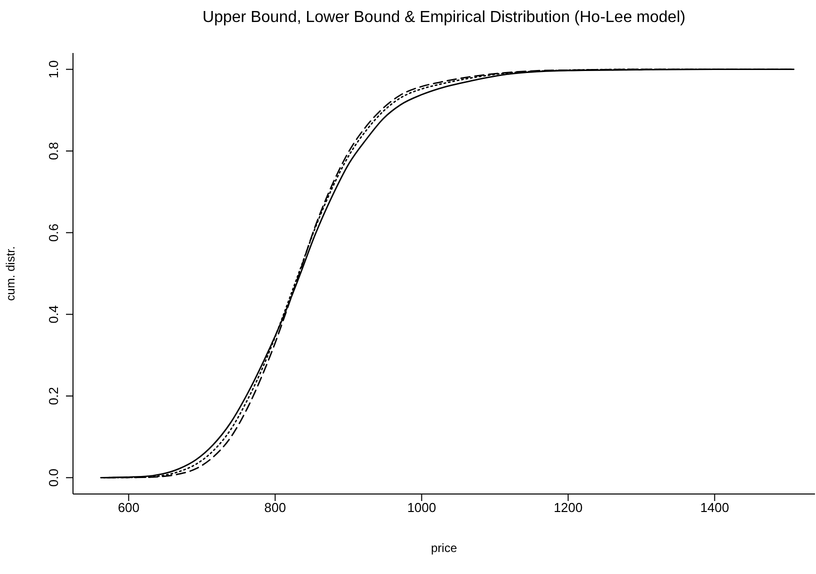 This screenshot has height=574, width=816. Describe the element at coordinates (715, 508) in the screenshot. I see `x-tick-label: 1400` at that location.